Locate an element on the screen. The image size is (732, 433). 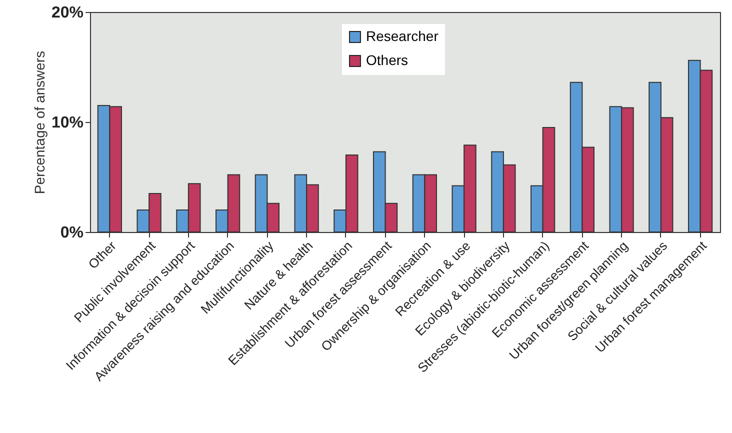
y-axis-title: Percentage of answers is located at coordinates (39, 122).